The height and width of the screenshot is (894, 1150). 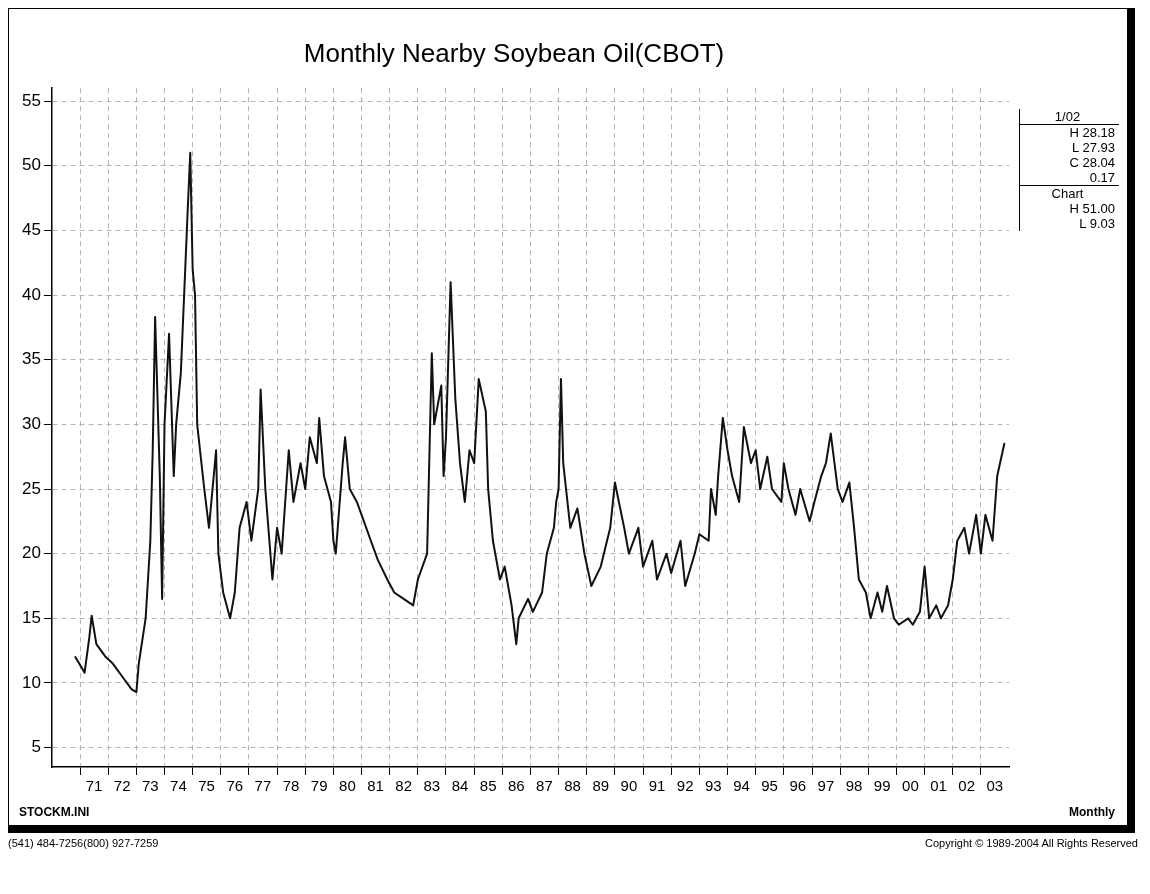 What do you see at coordinates (263, 786) in the screenshot?
I see `x-tick-label: 77` at bounding box center [263, 786].